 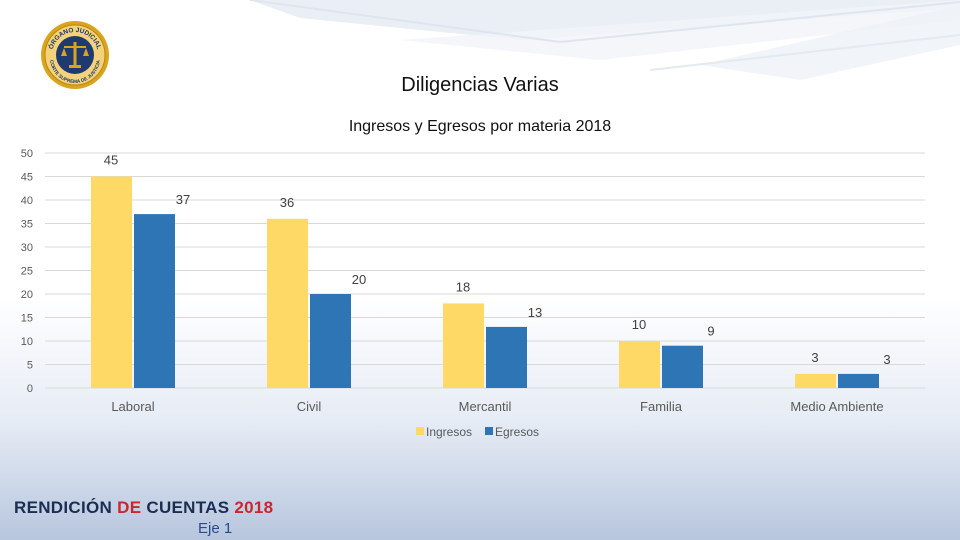 I want to click on y-tick-label: 15, so click(x=27, y=319).